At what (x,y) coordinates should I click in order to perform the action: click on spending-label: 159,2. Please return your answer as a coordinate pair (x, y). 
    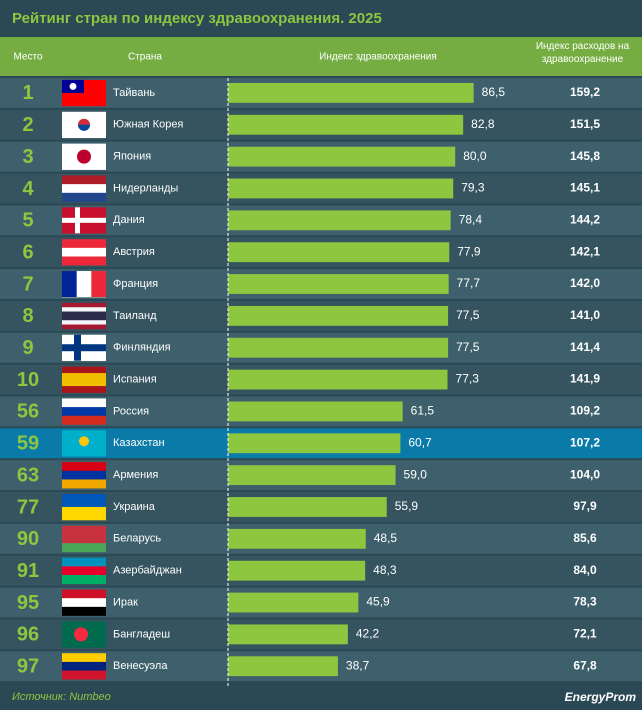
    Looking at the image, I should click on (585, 92).